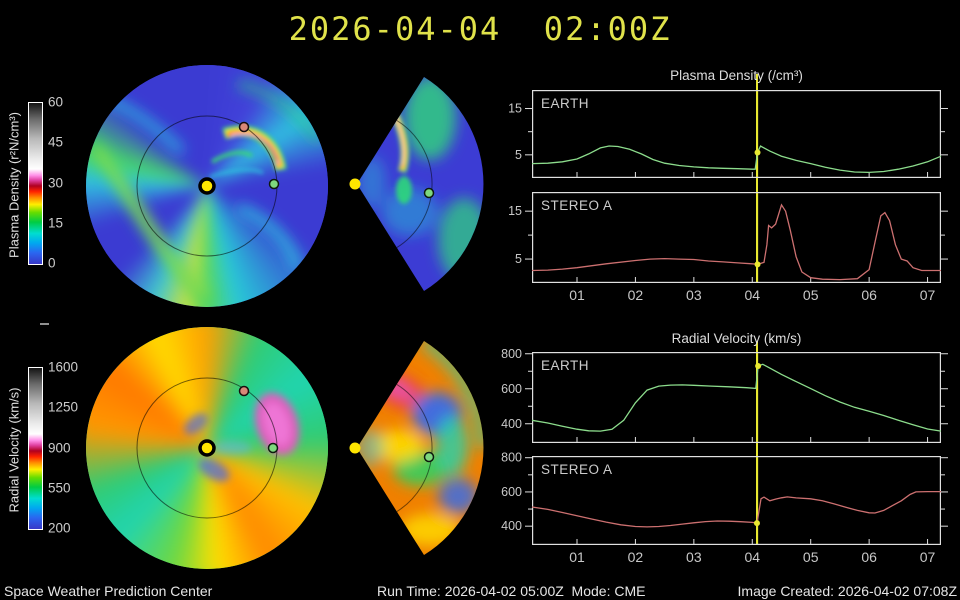 The width and height of the screenshot is (960, 600). I want to click on status-image-created: Image Created: 2026-04-02 07:08Z, so click(847, 591).